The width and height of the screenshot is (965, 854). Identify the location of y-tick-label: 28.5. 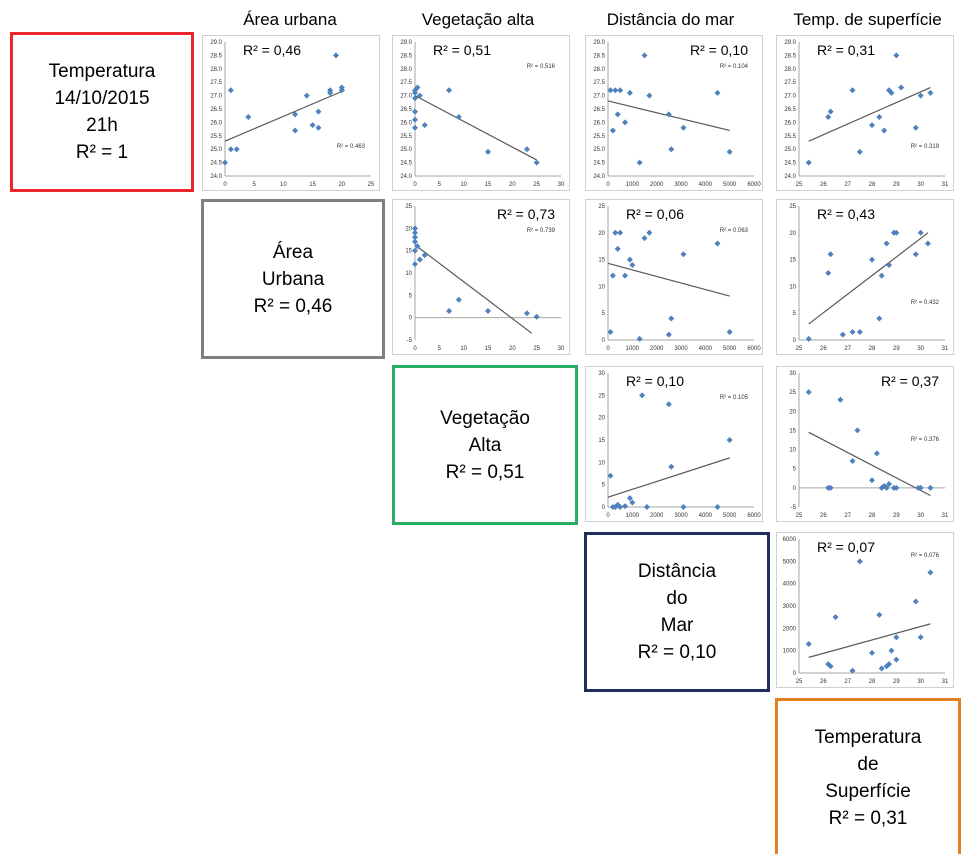
(406, 56).